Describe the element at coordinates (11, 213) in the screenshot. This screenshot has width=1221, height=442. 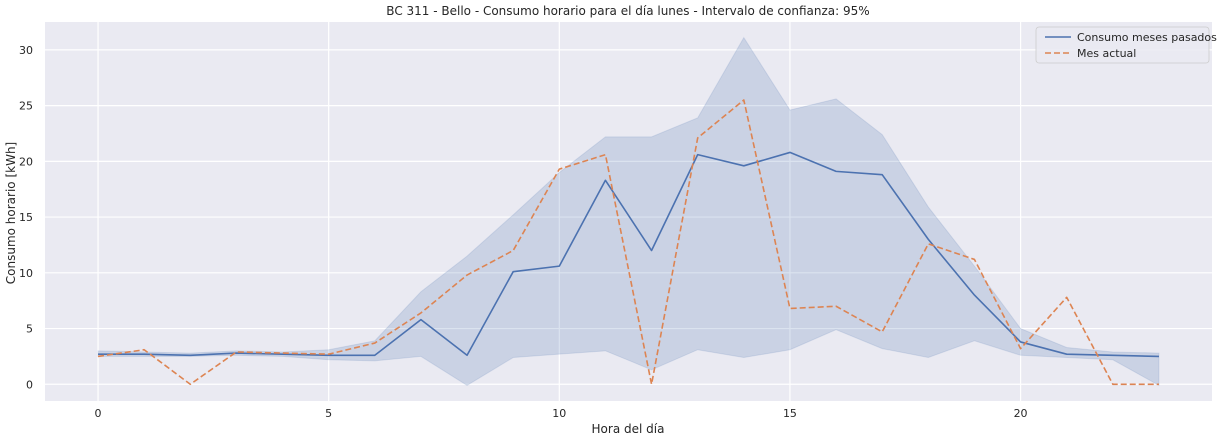
I see `y-axis-label: Consumo horario [kWh]` at that location.